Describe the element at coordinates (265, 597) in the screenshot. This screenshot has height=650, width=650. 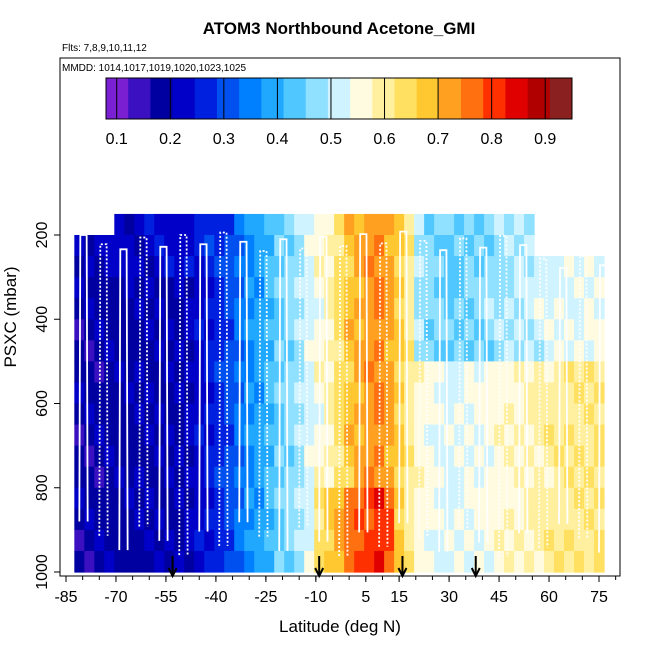
I see `x-tick-label: -25` at that location.